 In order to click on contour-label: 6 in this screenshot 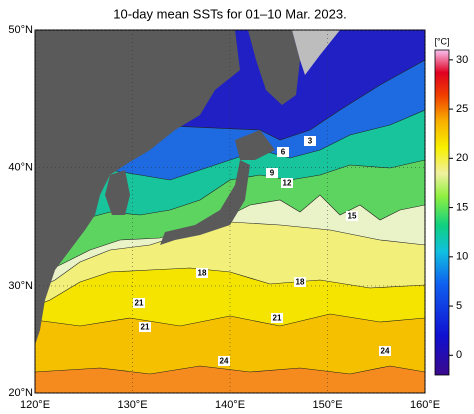, I will do `click(283, 152)`.